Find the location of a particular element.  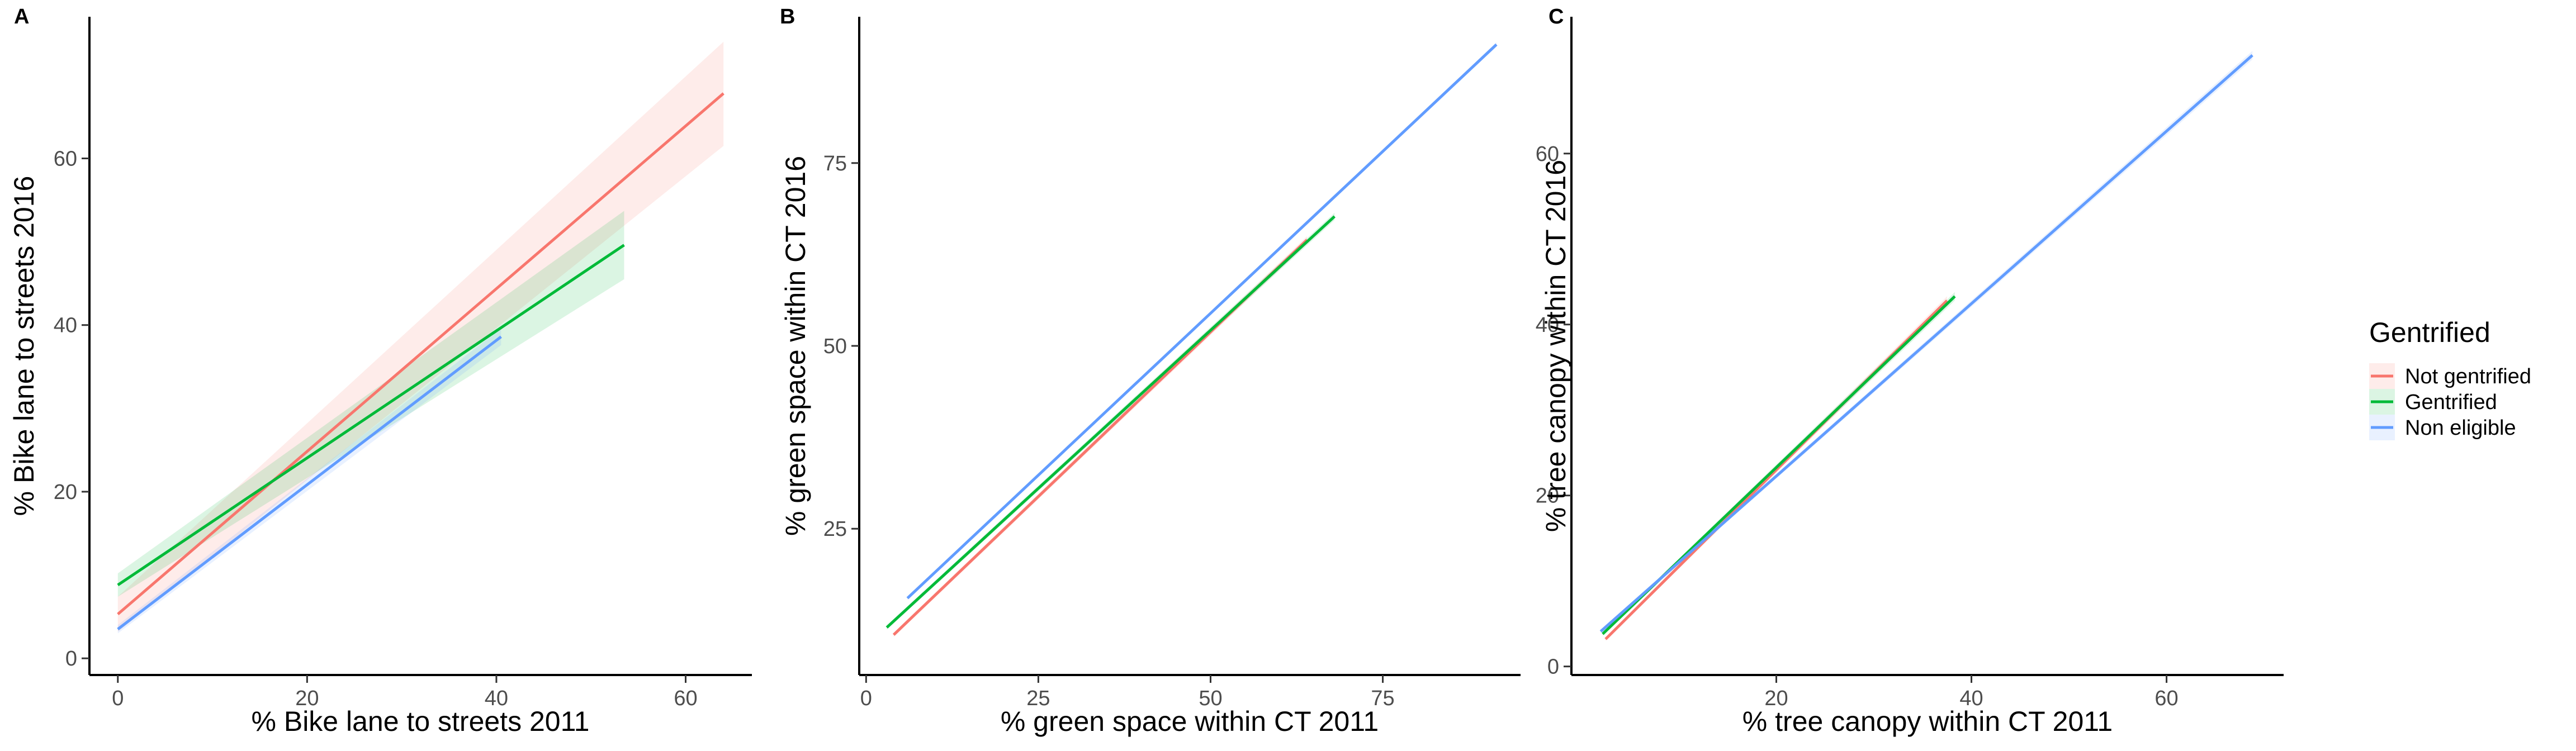

ci-band-gentrified is located at coordinates (370, 404).